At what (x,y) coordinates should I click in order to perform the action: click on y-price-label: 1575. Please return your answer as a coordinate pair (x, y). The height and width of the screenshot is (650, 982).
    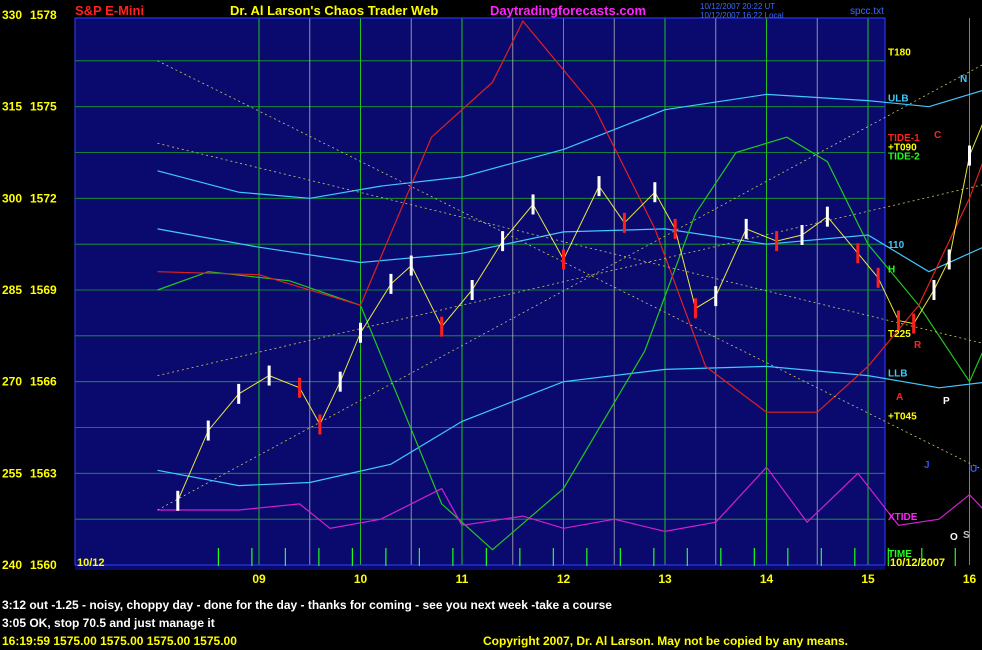
    Looking at the image, I should click on (43, 107).